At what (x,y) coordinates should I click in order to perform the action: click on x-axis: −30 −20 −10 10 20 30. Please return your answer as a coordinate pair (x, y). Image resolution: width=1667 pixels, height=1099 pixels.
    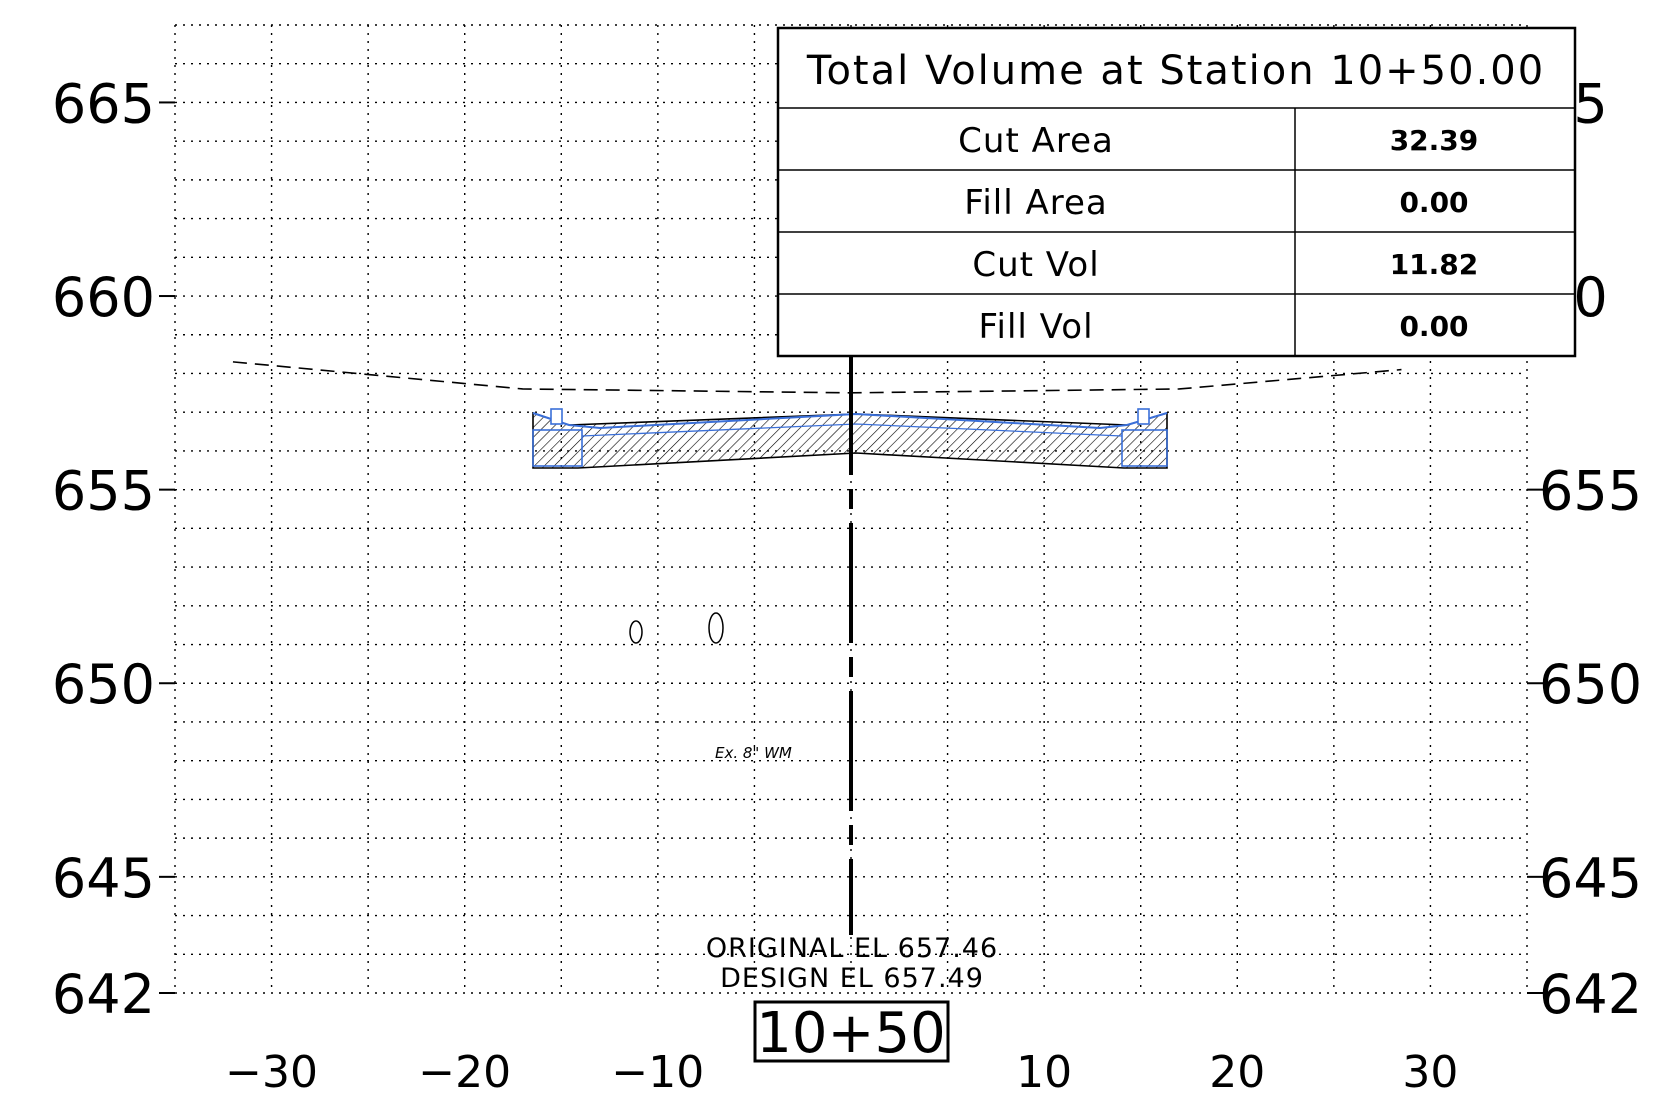
    Looking at the image, I should click on (841, 1072).